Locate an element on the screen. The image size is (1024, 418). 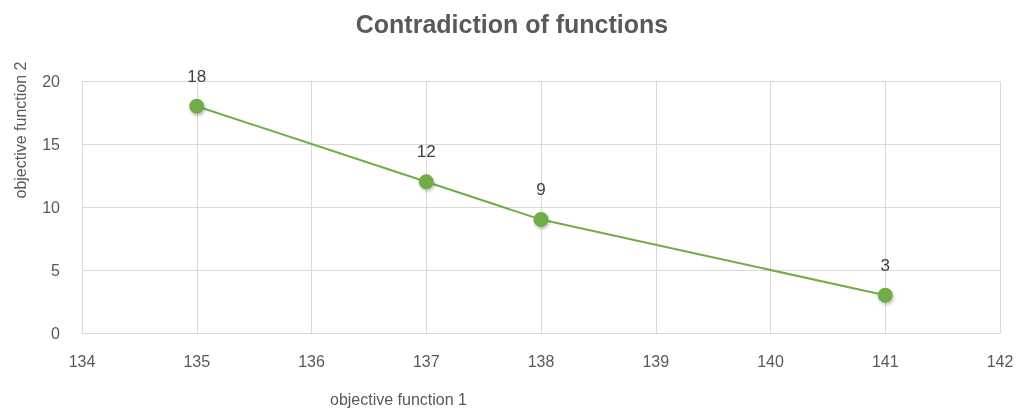
chart-title: Contradiction of functions is located at coordinates (512, 23).